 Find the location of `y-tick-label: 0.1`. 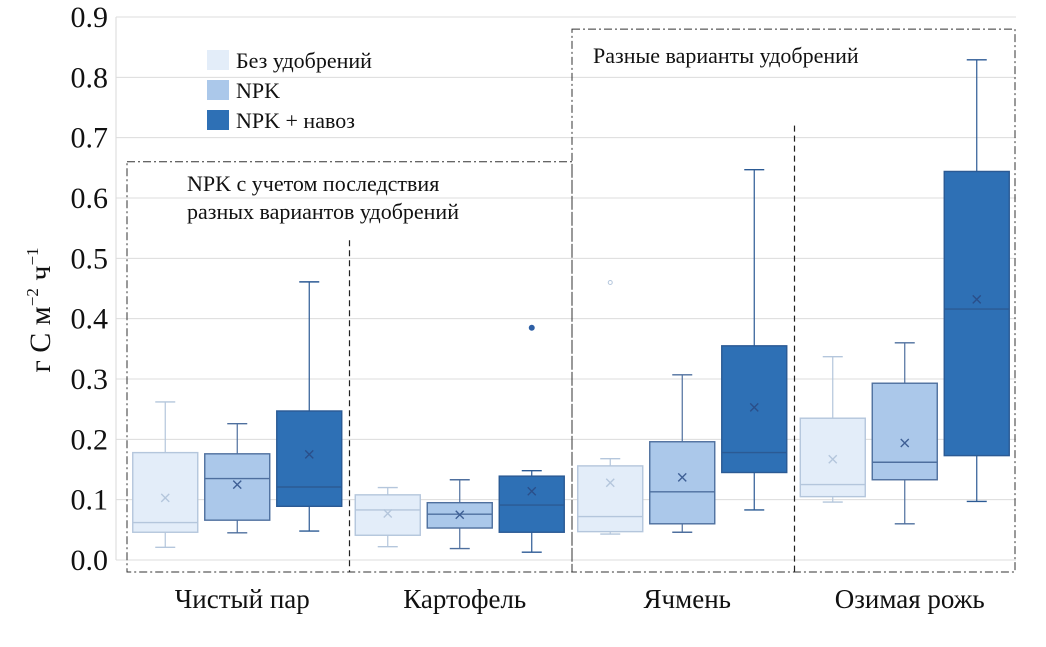

y-tick-label: 0.1 is located at coordinates (90, 500).